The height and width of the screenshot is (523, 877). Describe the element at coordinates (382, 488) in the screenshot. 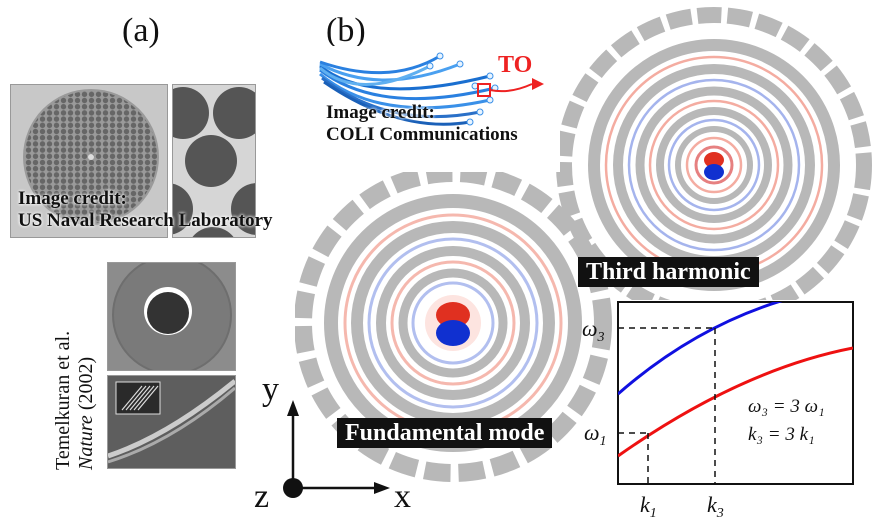

I see `x-axis-arrowhead` at that location.